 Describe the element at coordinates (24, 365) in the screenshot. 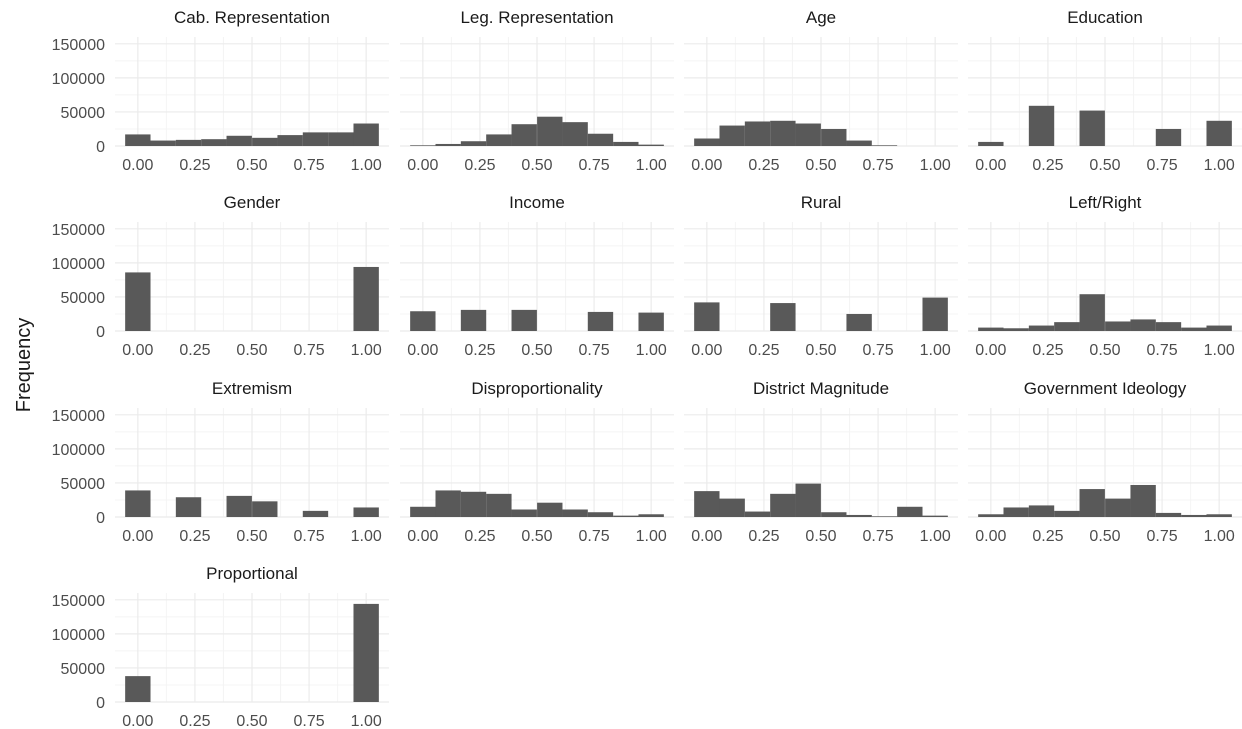

I see `y-axis-title: Frequency` at that location.